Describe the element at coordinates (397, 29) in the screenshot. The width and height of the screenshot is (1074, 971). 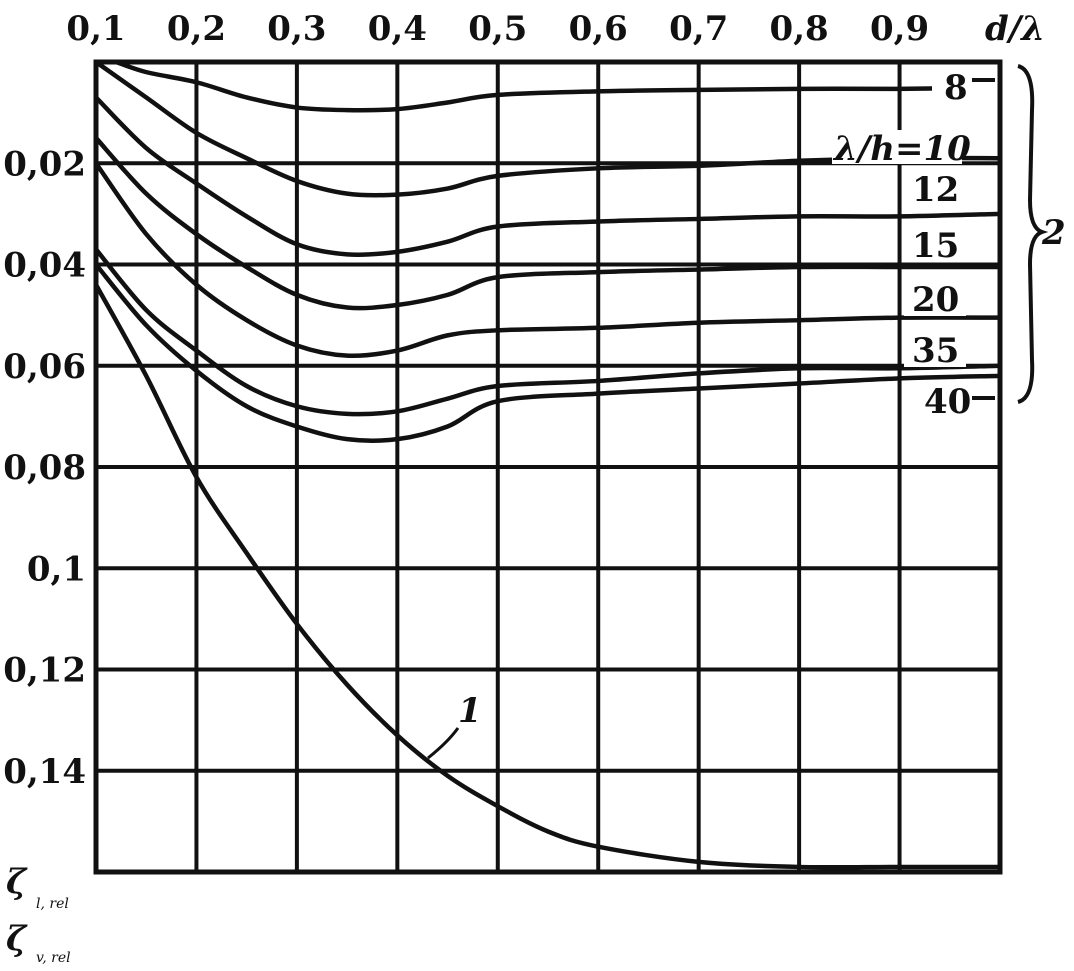
I see `x-tick-label: 0,4` at that location.